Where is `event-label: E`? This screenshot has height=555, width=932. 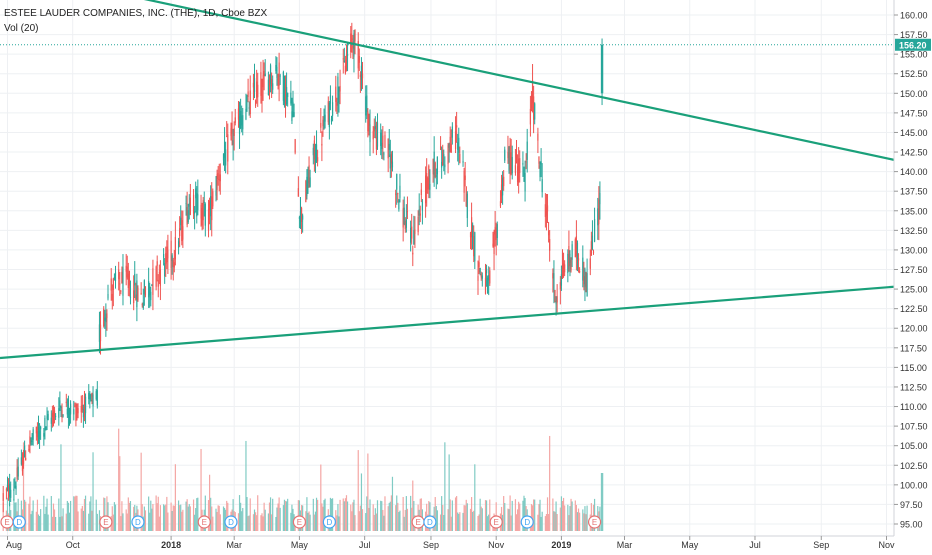
event-label: E is located at coordinates (105, 522).